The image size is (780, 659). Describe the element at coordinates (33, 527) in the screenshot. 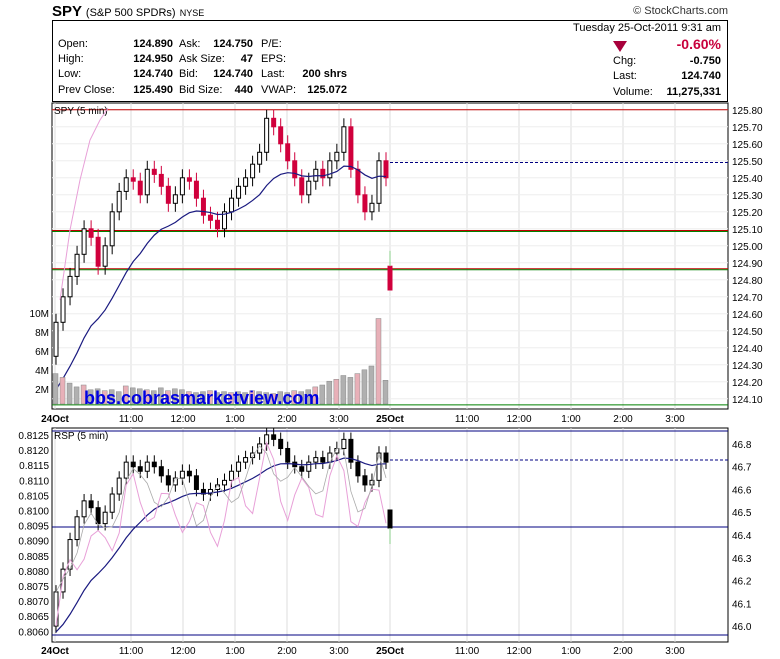

I see `rsp-left-tick-label: 0.8095` at that location.